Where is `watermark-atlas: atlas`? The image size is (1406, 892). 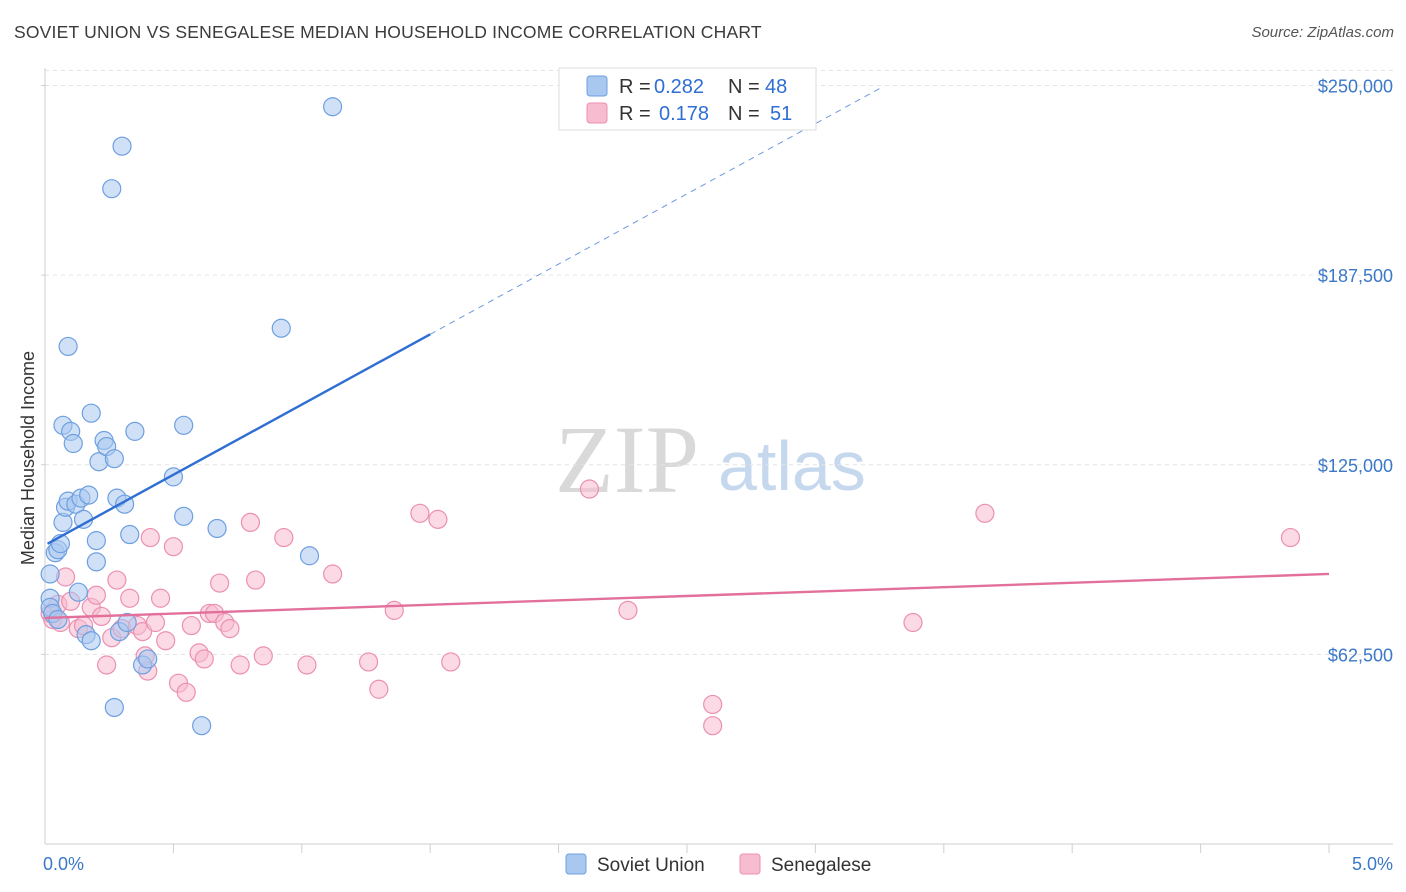 watermark-atlas: atlas is located at coordinates (792, 466).